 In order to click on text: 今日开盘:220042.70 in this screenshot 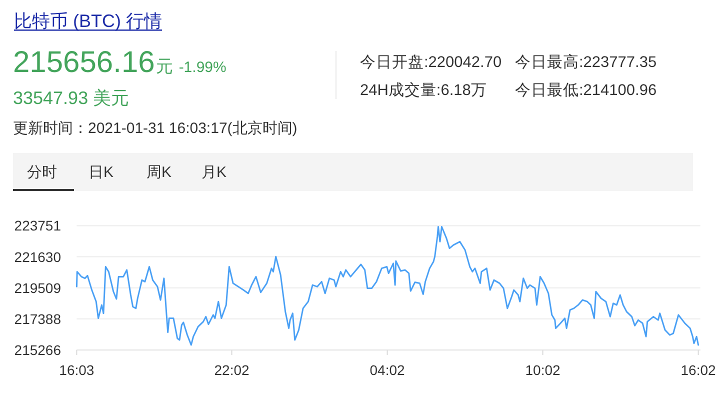, I will do `click(431, 62)`.